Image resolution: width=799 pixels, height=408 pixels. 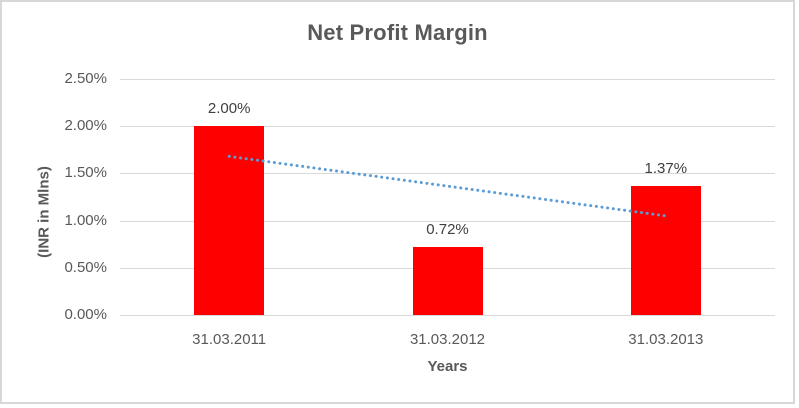 I want to click on x-tick-label: 31.03.2011, so click(x=229, y=339).